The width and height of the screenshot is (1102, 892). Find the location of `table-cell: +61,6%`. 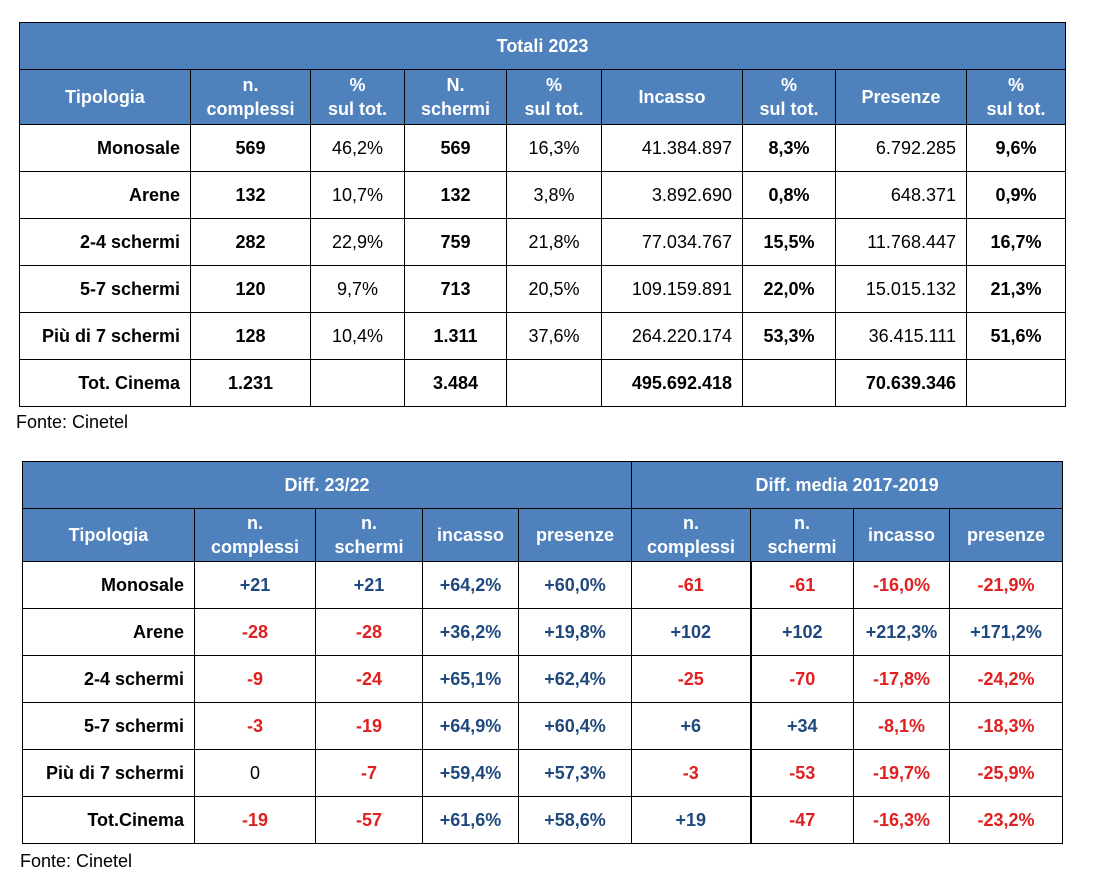

table-cell: +61,6% is located at coordinates (470, 820).